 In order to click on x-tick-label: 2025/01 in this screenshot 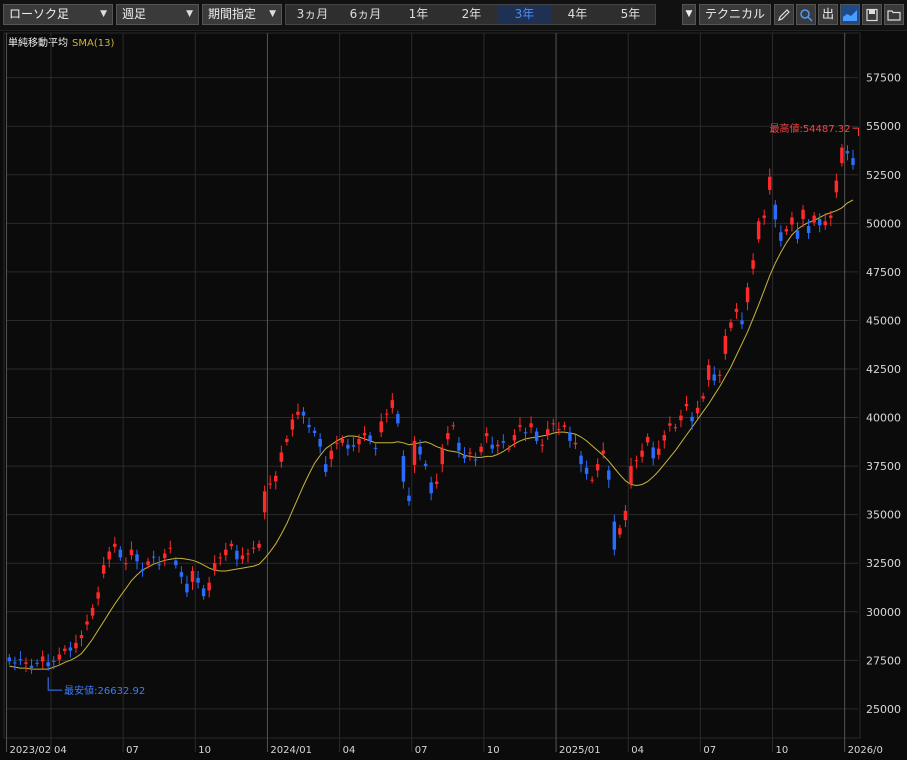, I will do `click(580, 750)`.